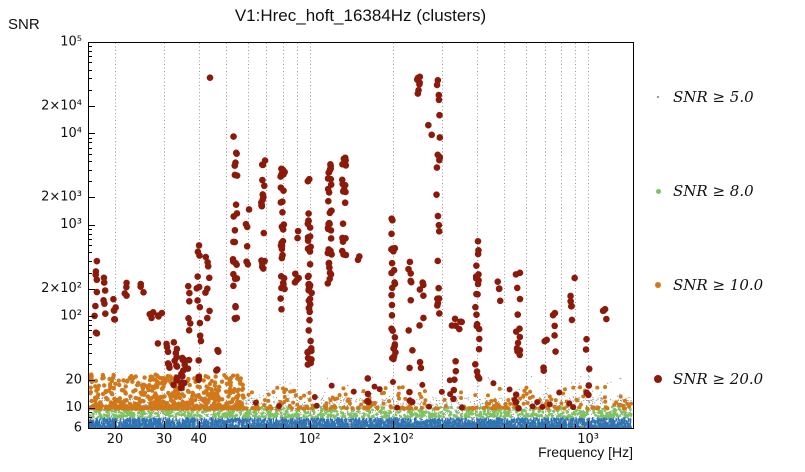  What do you see at coordinates (713, 191) in the screenshot?
I see `legend-item-label: SNR ≥ 8.0` at bounding box center [713, 191].